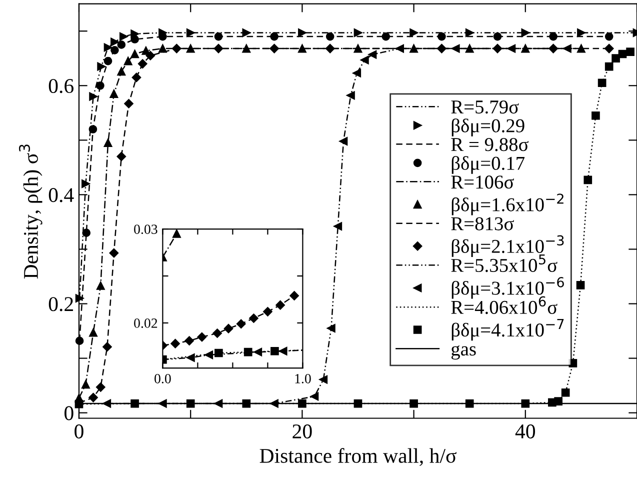  What do you see at coordinates (485, 107) in the screenshot?
I see `legend-label: R=5.79σ` at bounding box center [485, 107].